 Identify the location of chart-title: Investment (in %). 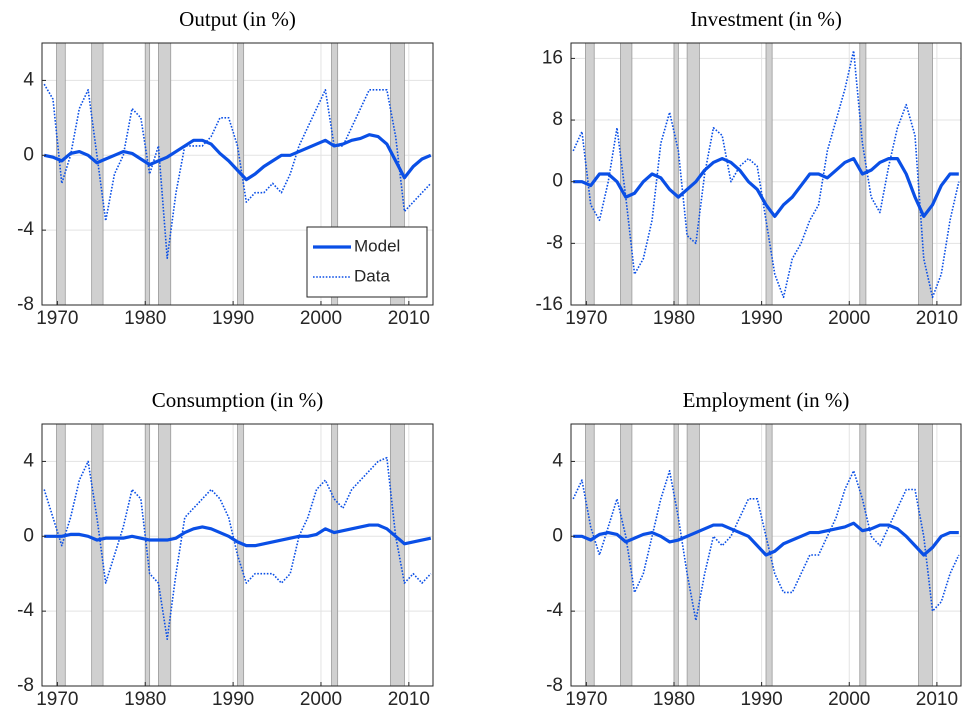
(766, 19).